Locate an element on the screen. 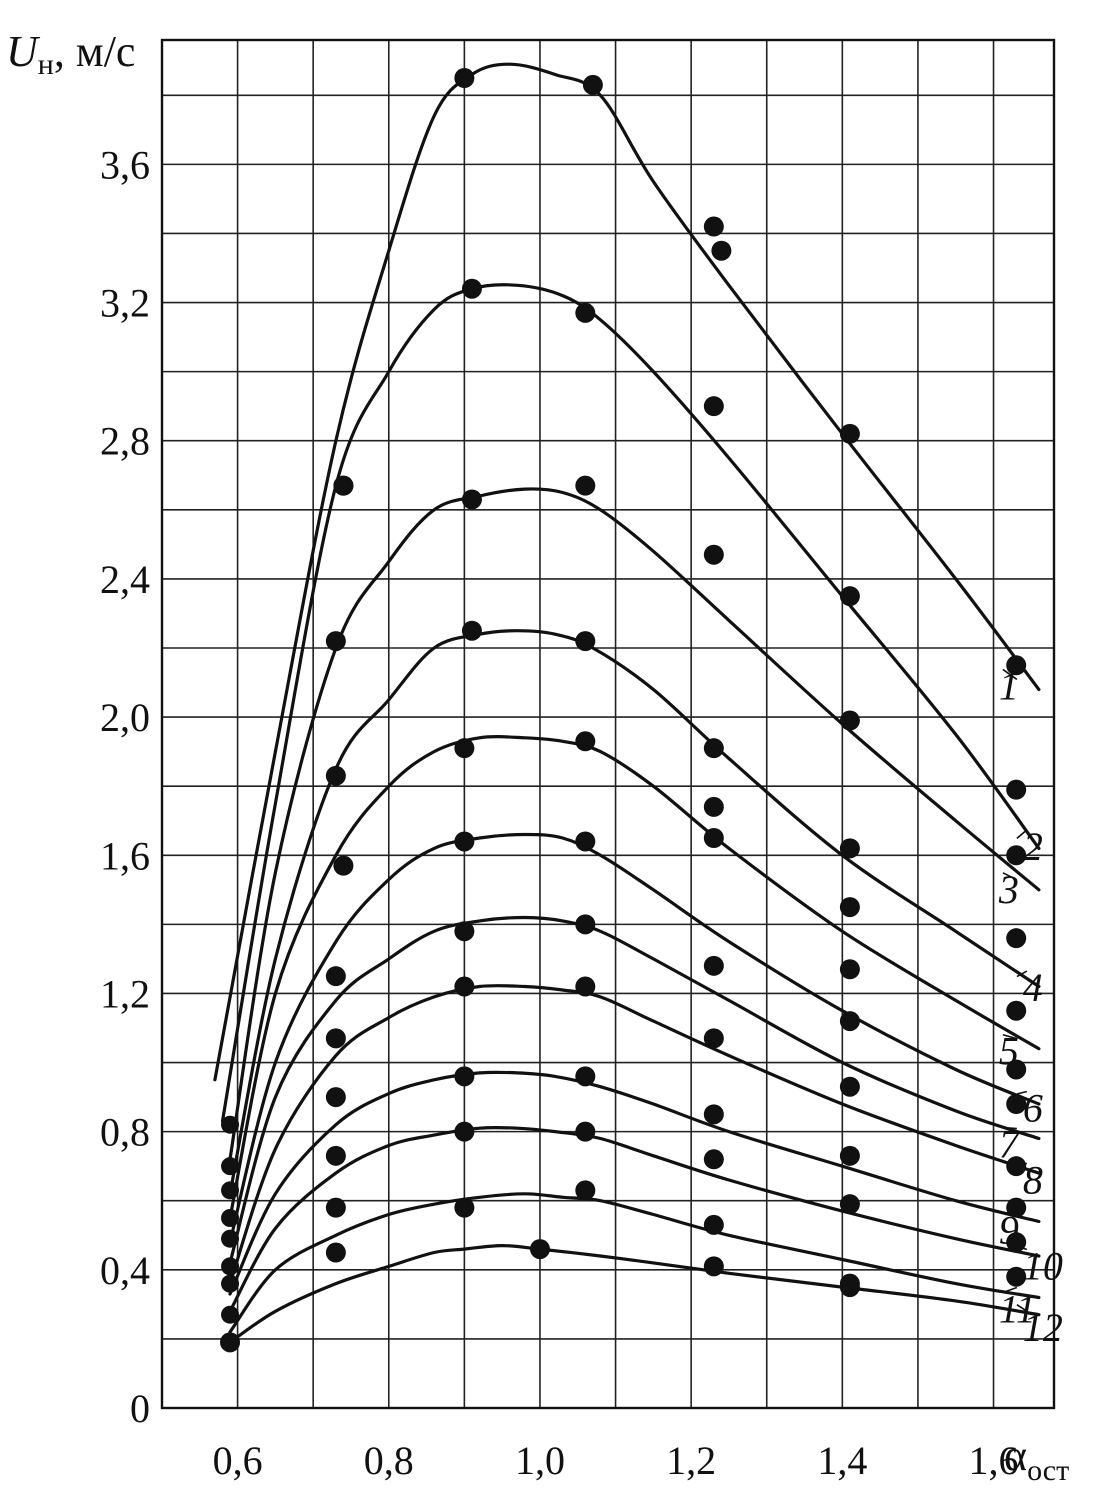  y-tick-label: 2,0 is located at coordinates (125, 717).